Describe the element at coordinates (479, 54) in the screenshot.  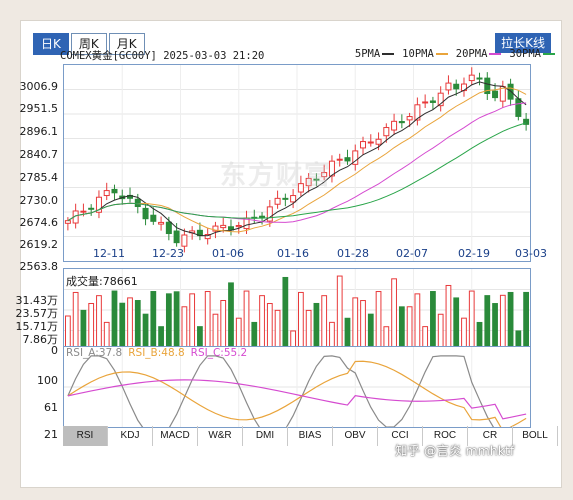
I see `ma20-legend: 20PMA` at that location.